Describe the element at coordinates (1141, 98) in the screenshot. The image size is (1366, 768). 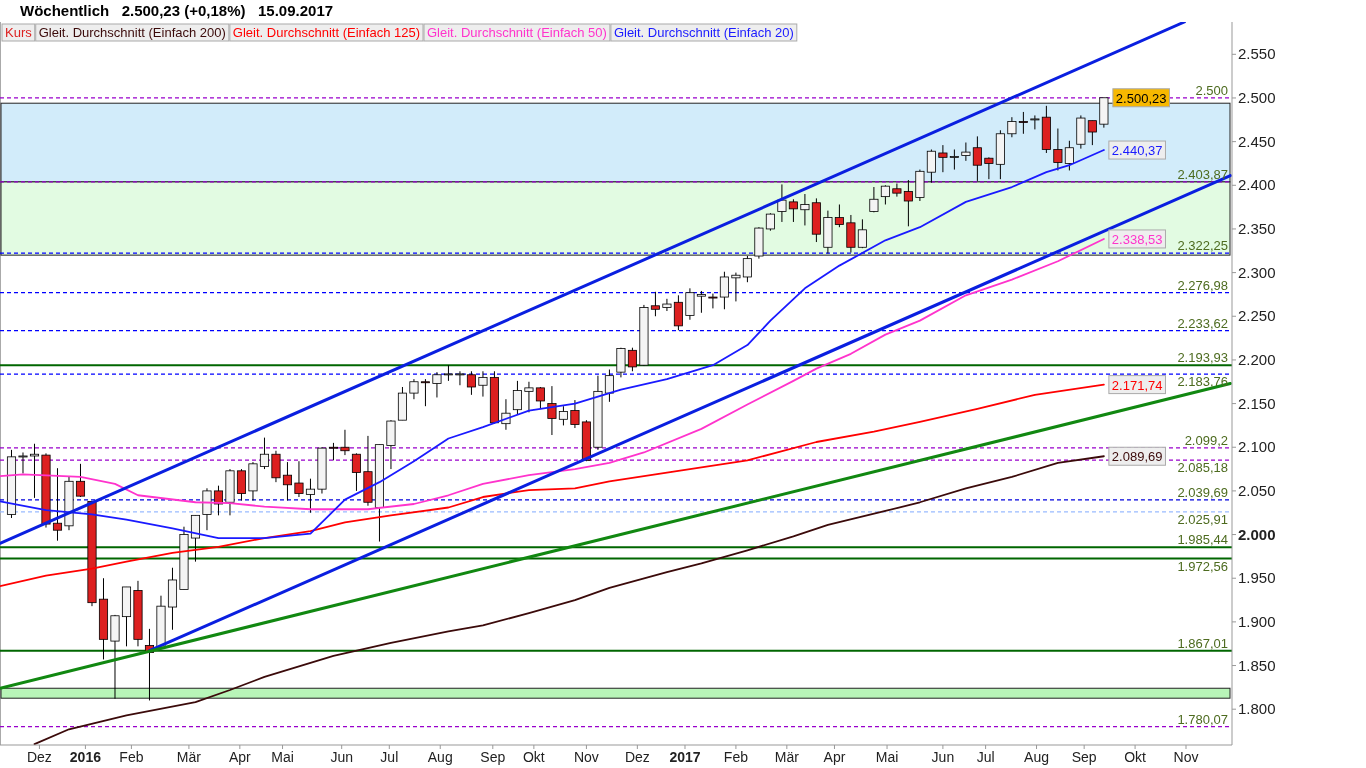
I see `annotation: 2.500,23` at that location.